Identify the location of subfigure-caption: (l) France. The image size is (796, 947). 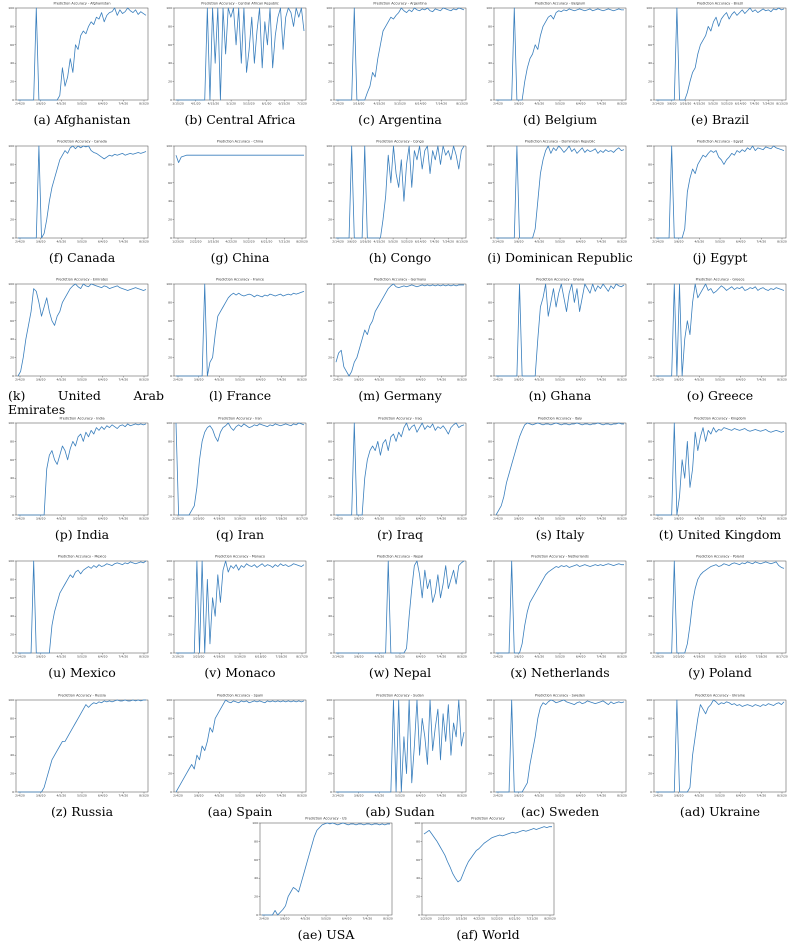
(240, 395).